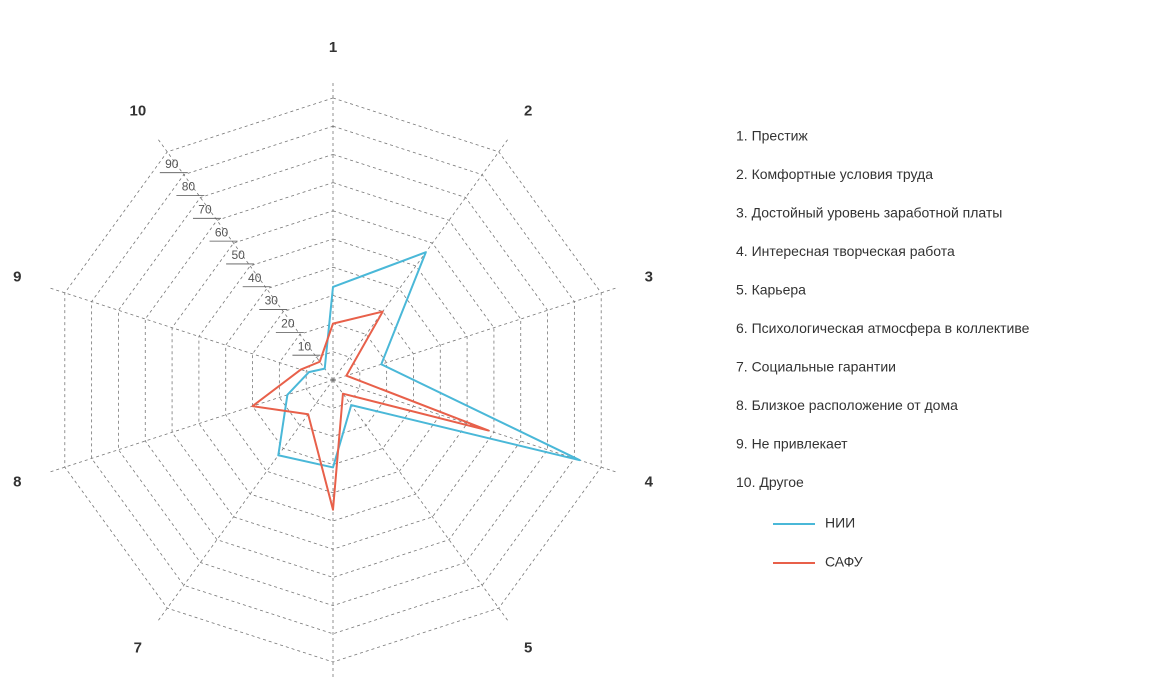 This screenshot has height=697, width=1156. What do you see at coordinates (205, 209) in the screenshot?
I see `tick-label: 70` at bounding box center [205, 209].